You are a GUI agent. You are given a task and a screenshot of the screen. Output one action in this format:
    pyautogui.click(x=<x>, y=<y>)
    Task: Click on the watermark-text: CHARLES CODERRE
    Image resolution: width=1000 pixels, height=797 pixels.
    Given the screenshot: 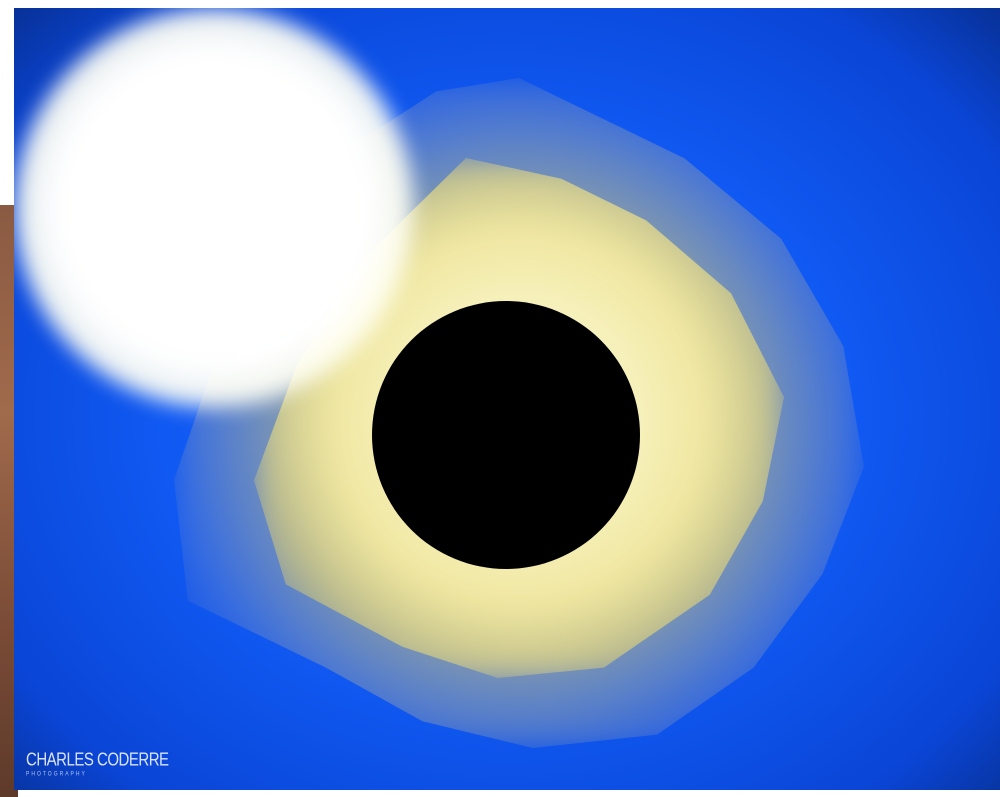 What is the action you would take?
    pyautogui.click(x=97, y=760)
    